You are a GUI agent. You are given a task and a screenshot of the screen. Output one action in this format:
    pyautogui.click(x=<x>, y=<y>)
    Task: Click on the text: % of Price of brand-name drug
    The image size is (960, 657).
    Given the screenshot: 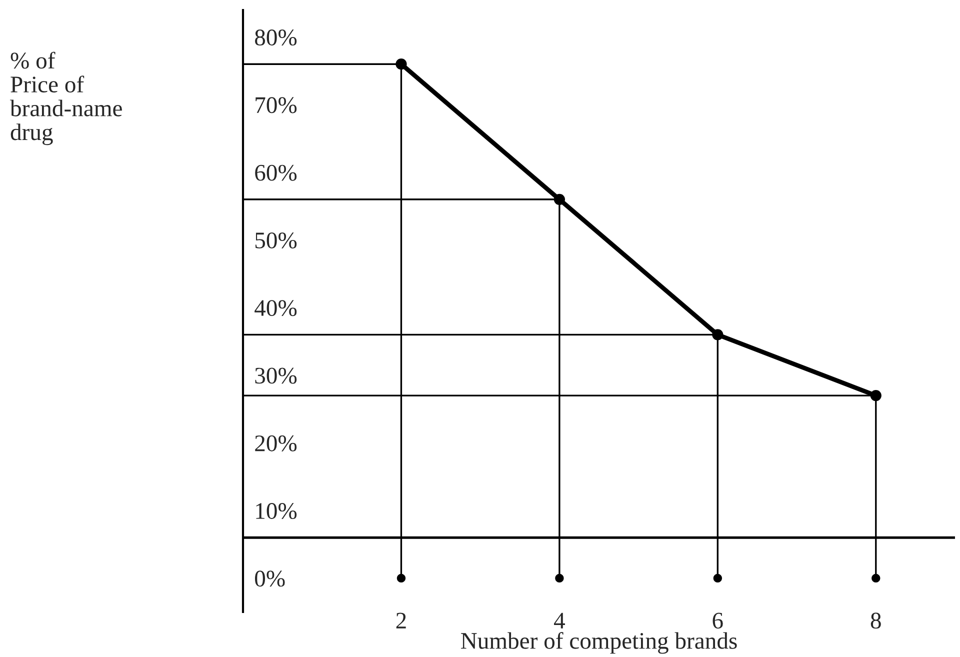 What is the action you would take?
    pyautogui.click(x=66, y=99)
    